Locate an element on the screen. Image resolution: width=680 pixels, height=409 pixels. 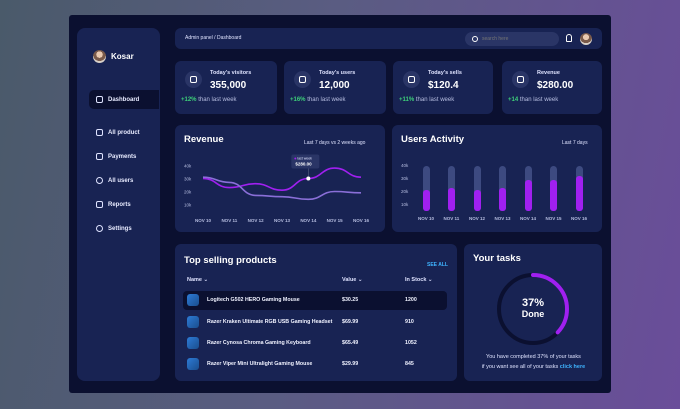
click-here-link: click here is located at coordinates (572, 367).